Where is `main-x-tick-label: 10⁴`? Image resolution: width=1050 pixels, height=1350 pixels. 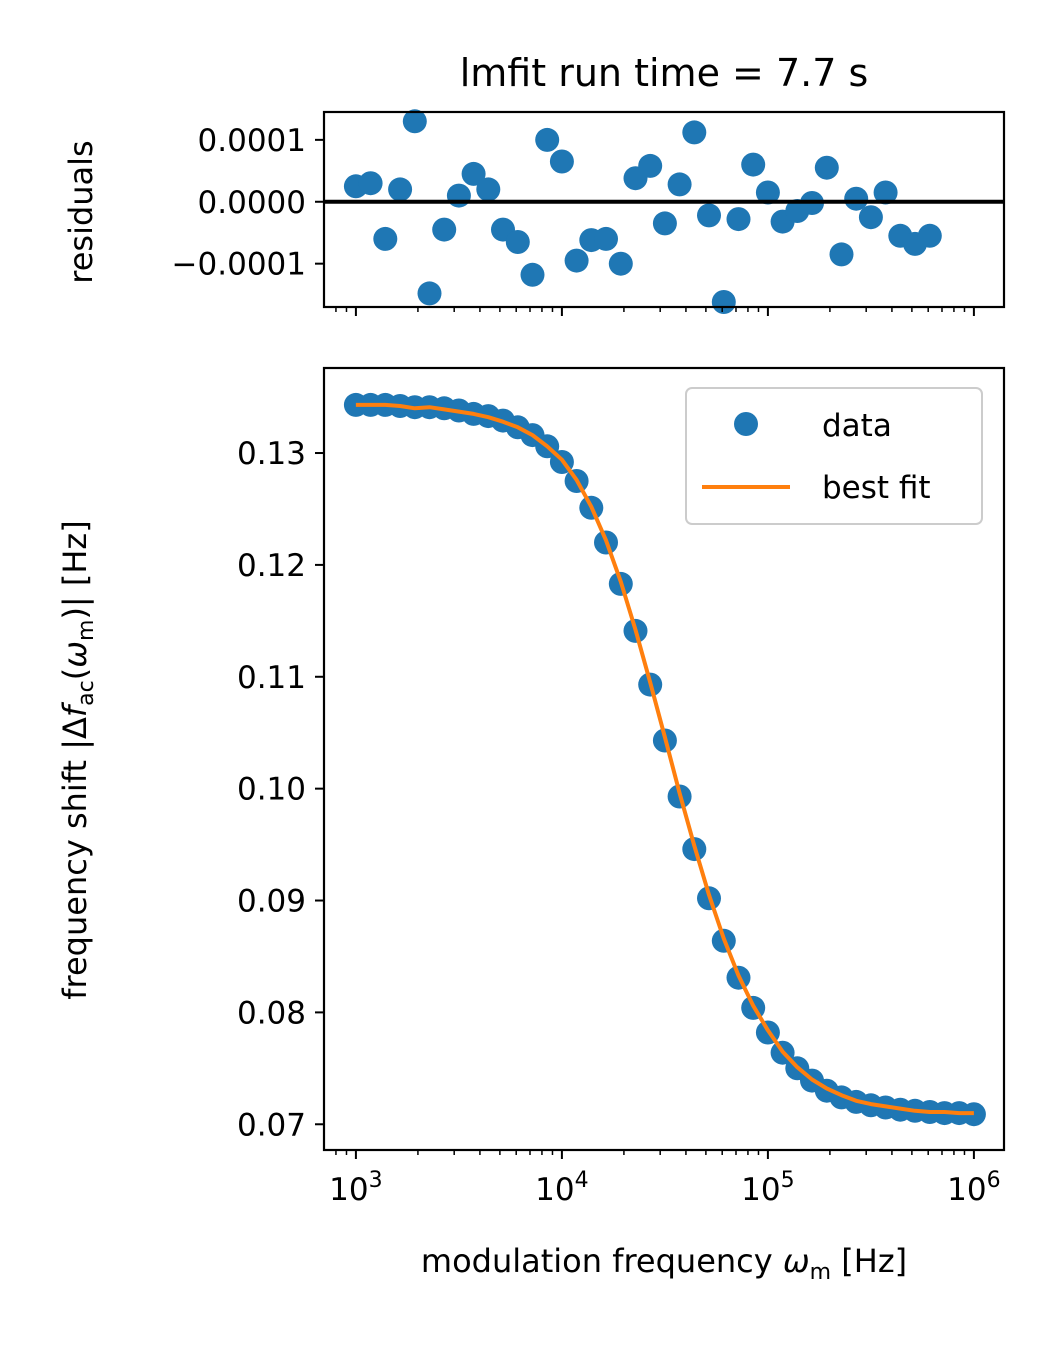
main-x-tick-label: 10⁴ is located at coordinates (561, 1188).